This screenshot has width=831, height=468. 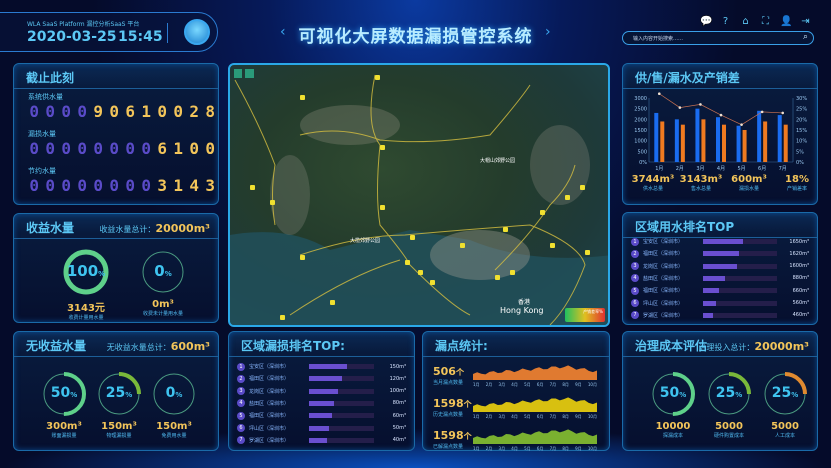 I want to click on month-tick: 7月, so click(x=553, y=384).